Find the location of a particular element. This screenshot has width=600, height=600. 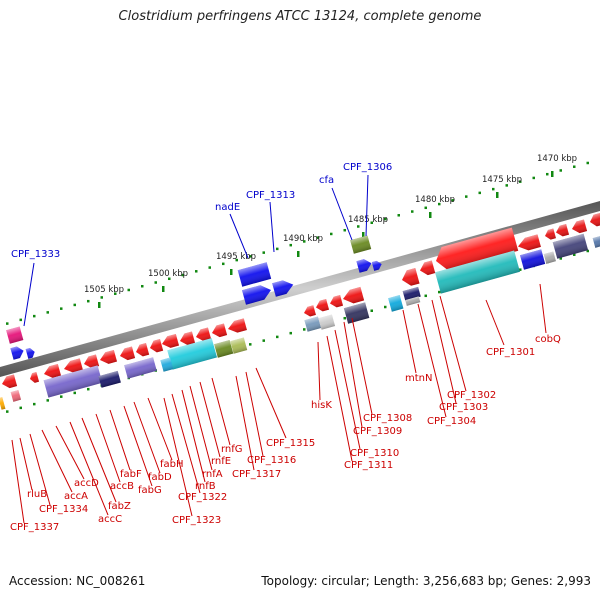

reverse-gene-label: fabG is located at coordinates (150, 490).